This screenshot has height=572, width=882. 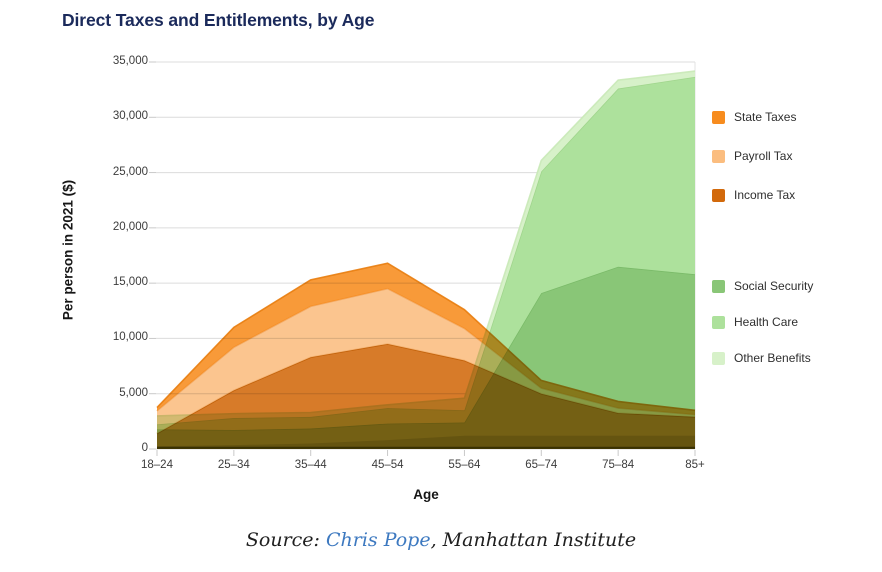 I want to click on y-tick-label: 35,000, so click(x=130, y=61).